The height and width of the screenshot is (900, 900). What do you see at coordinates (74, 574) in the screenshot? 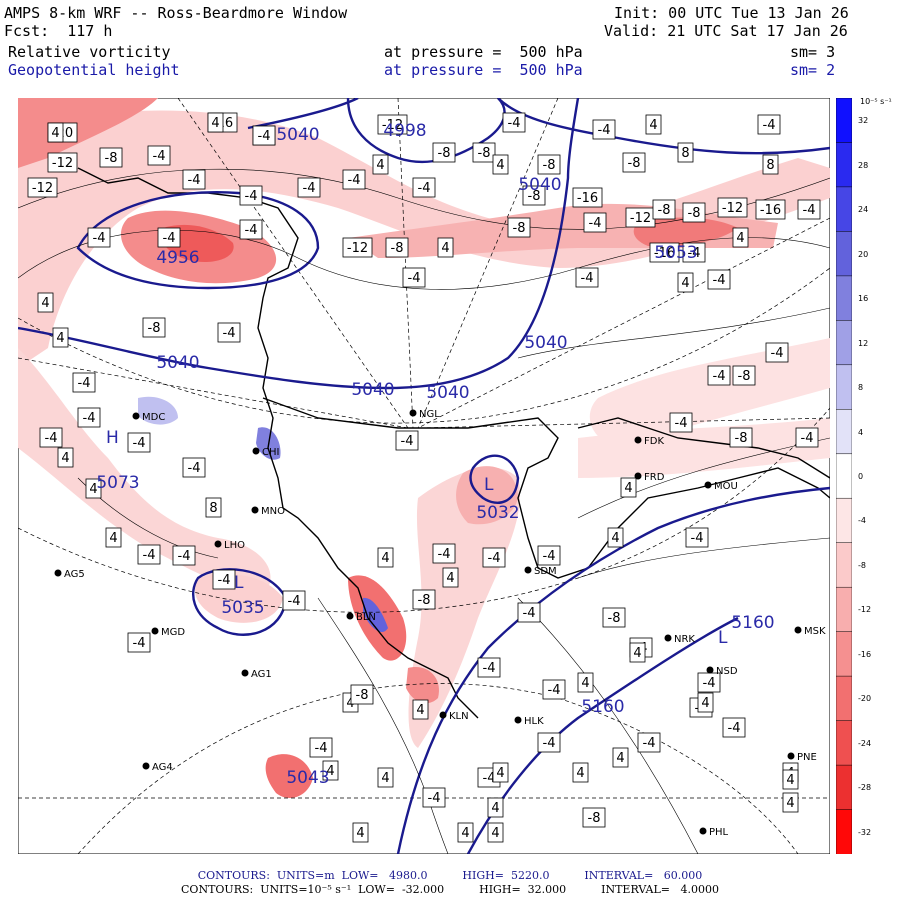
I see `station-label: AG5` at bounding box center [74, 574].